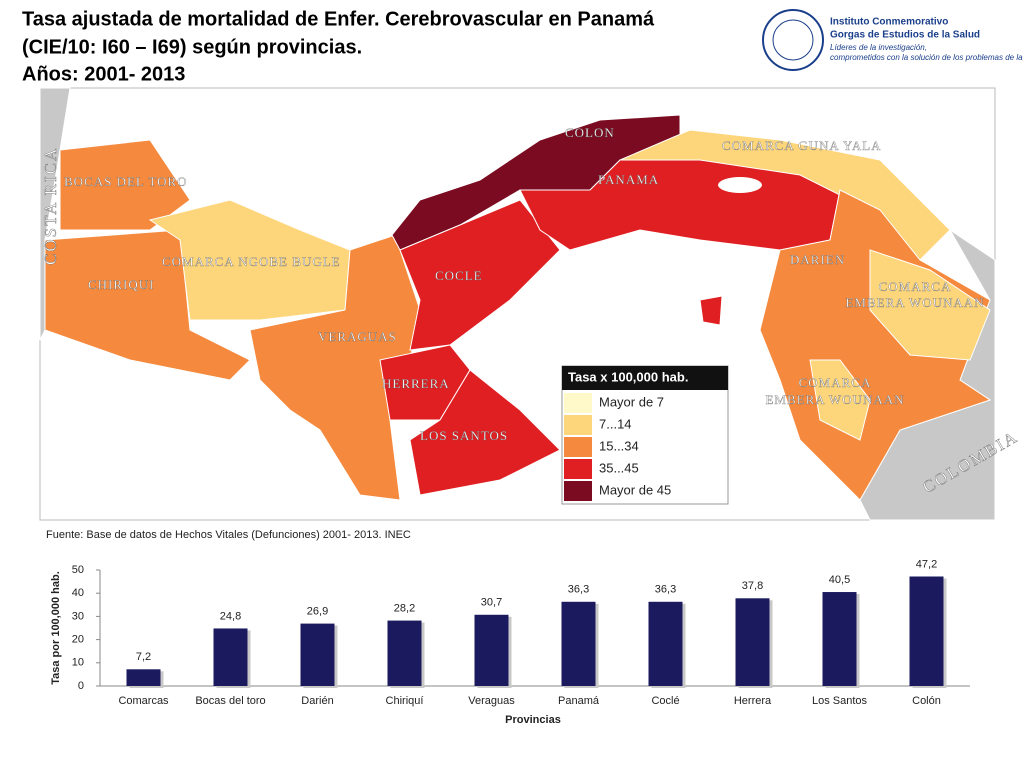 This screenshot has width=1024, height=768. Describe the element at coordinates (464, 435) in the screenshot. I see `map-label: LOS SANTOS` at that location.